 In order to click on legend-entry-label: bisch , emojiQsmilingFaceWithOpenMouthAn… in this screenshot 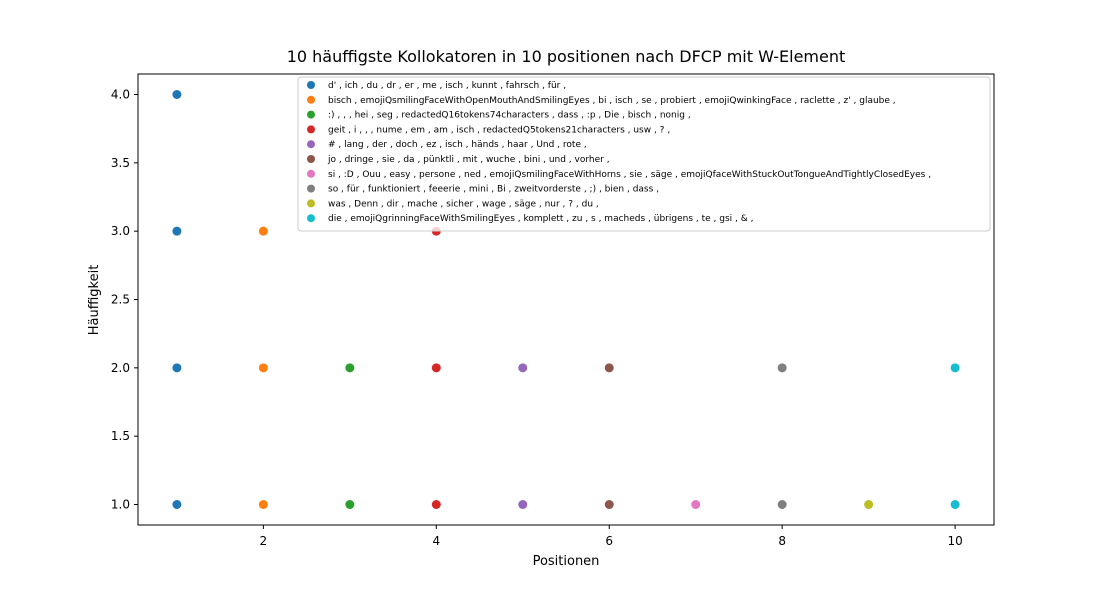, I will do `click(612, 101)`.